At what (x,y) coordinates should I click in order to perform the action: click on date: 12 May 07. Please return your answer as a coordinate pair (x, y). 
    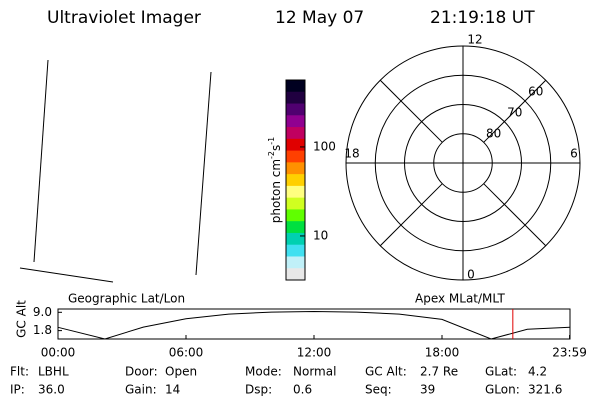
    Looking at the image, I should click on (319, 18).